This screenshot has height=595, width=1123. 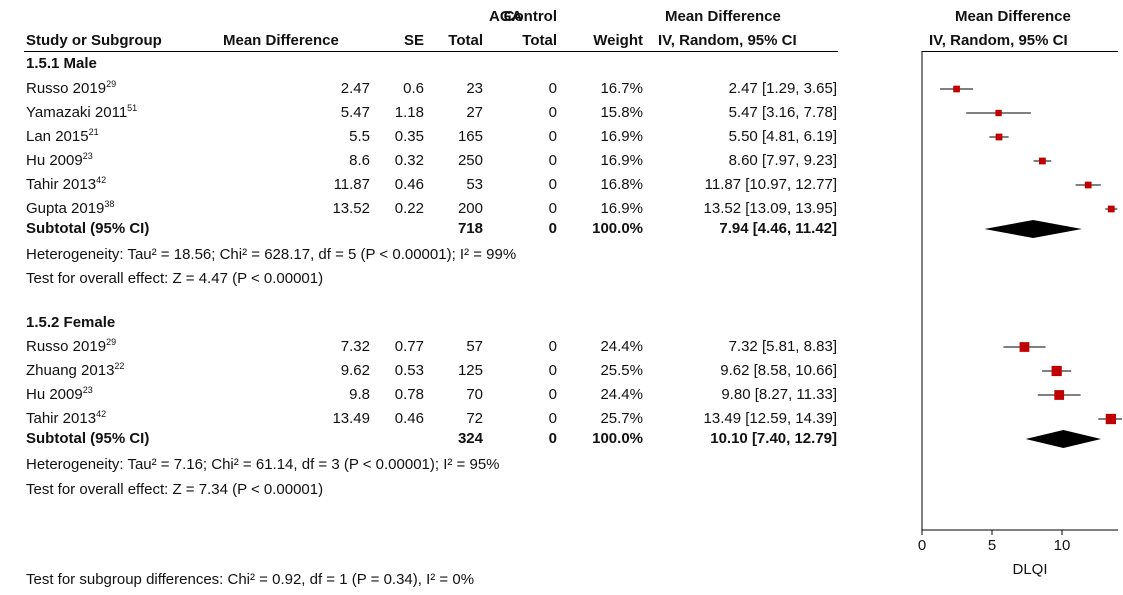 I want to click on md-value: 5.47, so click(x=355, y=112).